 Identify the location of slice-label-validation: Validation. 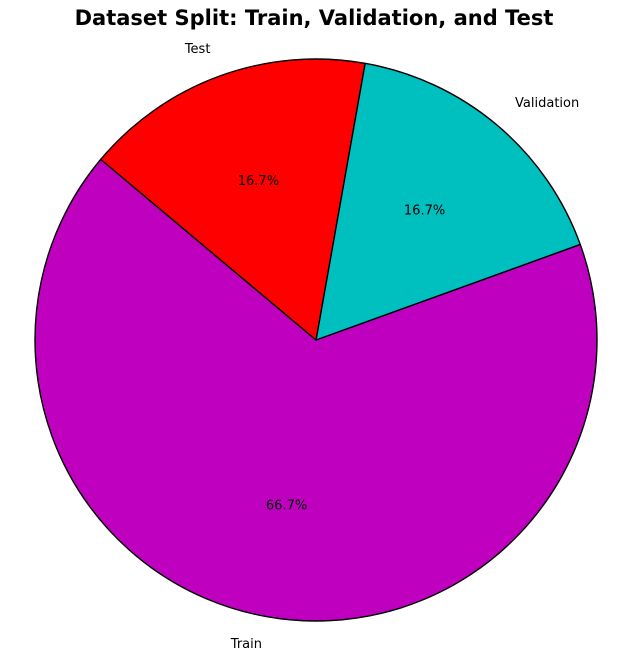
(547, 103).